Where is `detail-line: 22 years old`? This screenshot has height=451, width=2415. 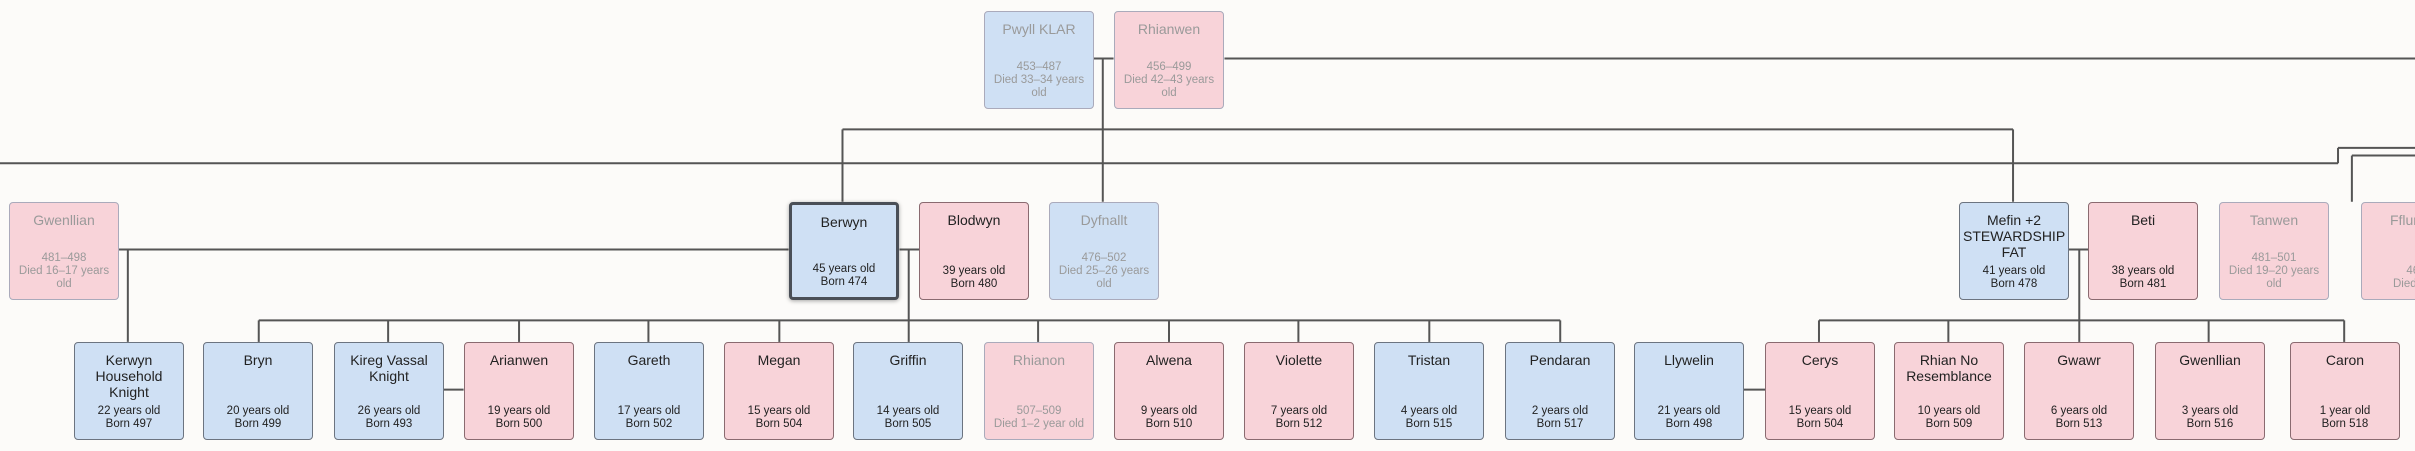 detail-line: 22 years old is located at coordinates (129, 411).